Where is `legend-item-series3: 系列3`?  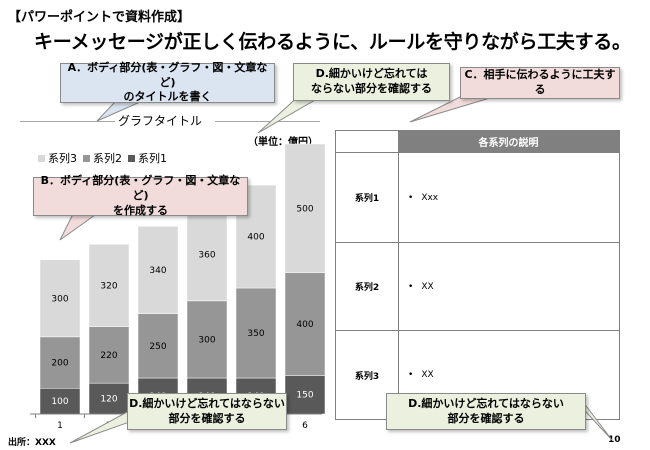 legend-item-series3: 系列3 is located at coordinates (57, 158).